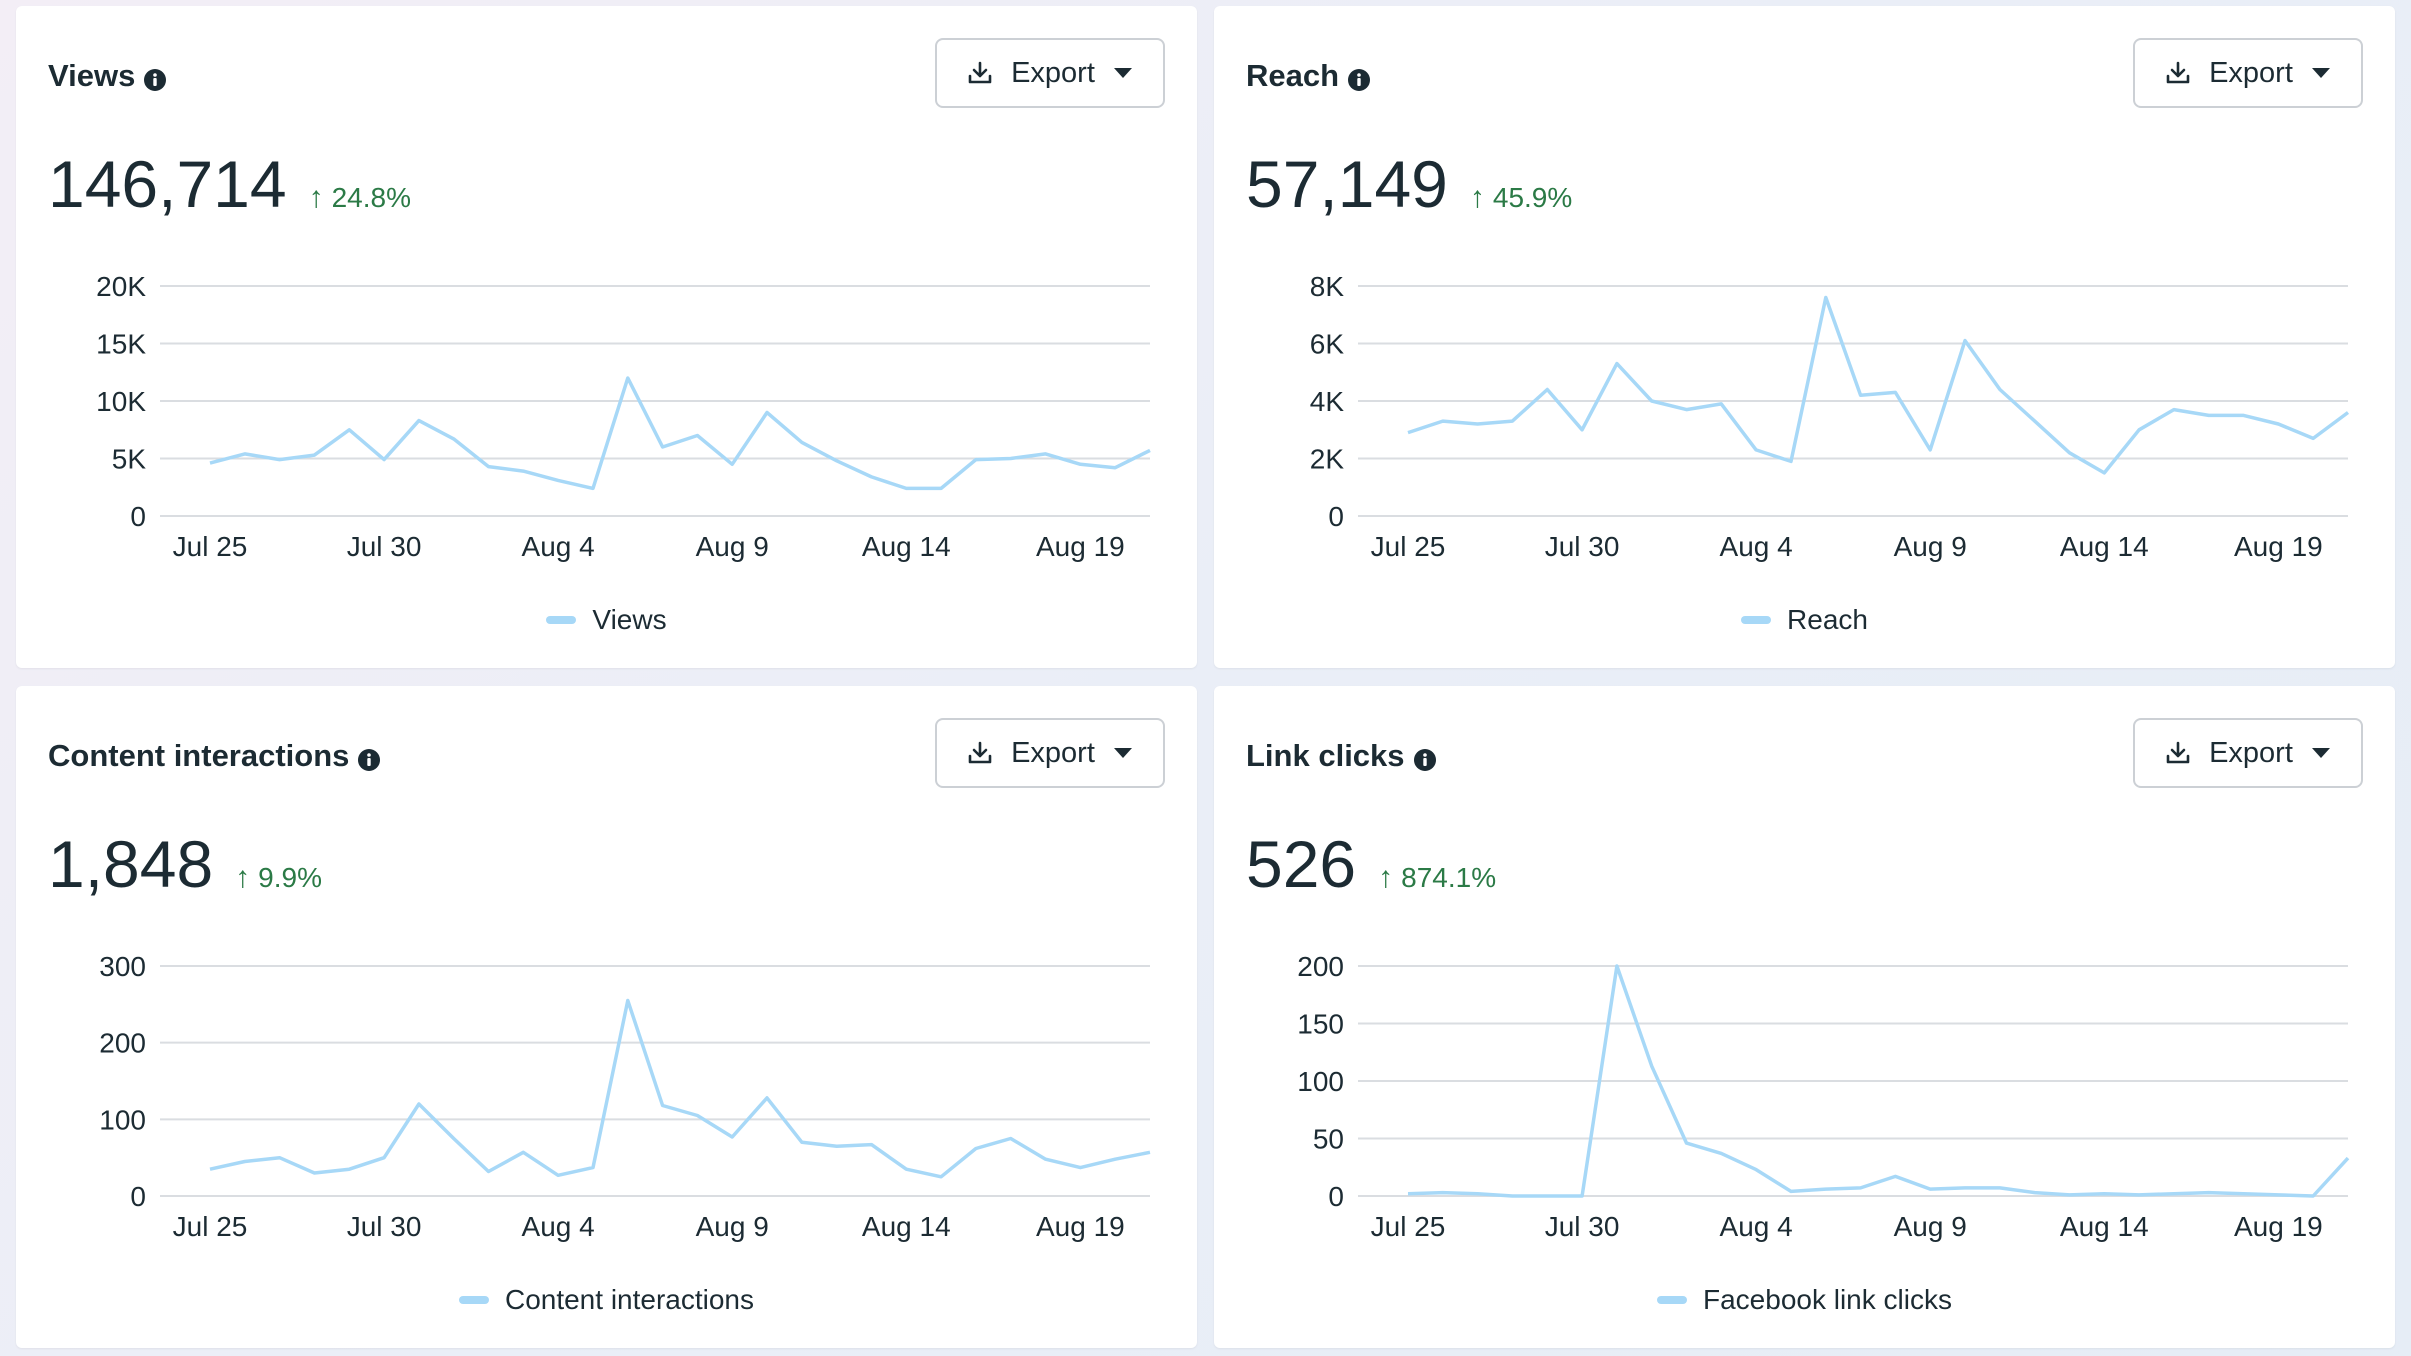 This screenshot has width=2411, height=1356. Describe the element at coordinates (1293, 75) in the screenshot. I see `card-title-text: Reach` at that location.